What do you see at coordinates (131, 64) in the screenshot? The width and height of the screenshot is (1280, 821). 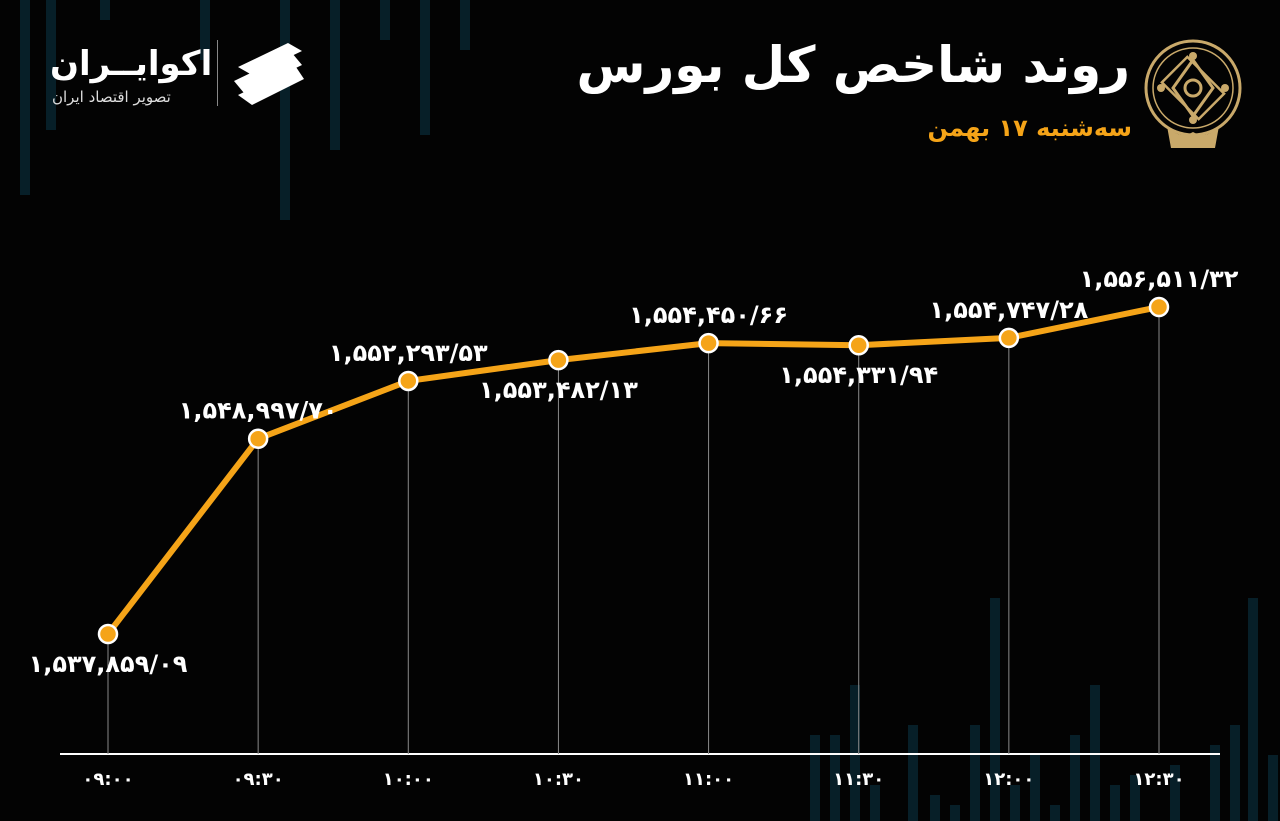 I see `brand-name: اکوایــران` at bounding box center [131, 64].